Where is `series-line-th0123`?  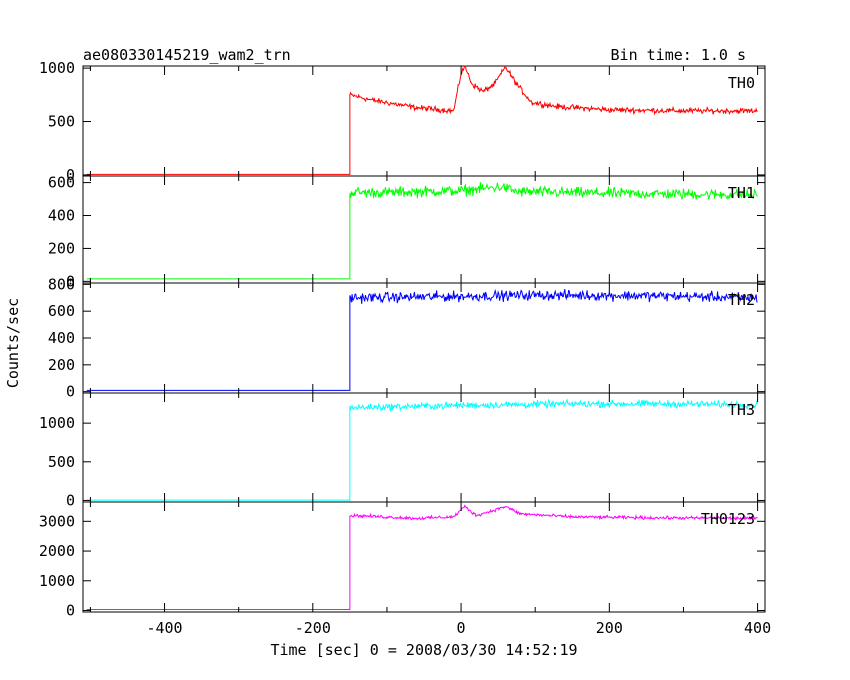 series-line-th0123 is located at coordinates (422, 557).